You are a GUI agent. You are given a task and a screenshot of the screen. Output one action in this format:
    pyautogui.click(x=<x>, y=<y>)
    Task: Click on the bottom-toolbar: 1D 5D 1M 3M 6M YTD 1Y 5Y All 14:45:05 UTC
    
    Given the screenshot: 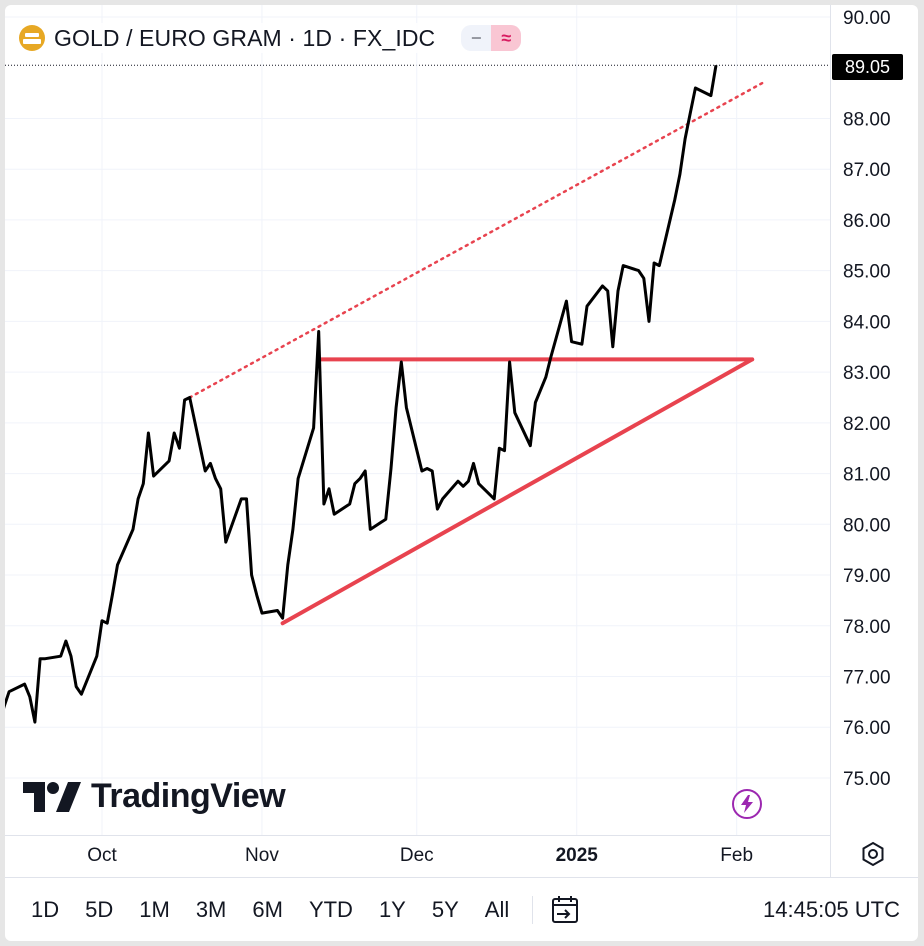 What is the action you would take?
    pyautogui.click(x=461, y=909)
    